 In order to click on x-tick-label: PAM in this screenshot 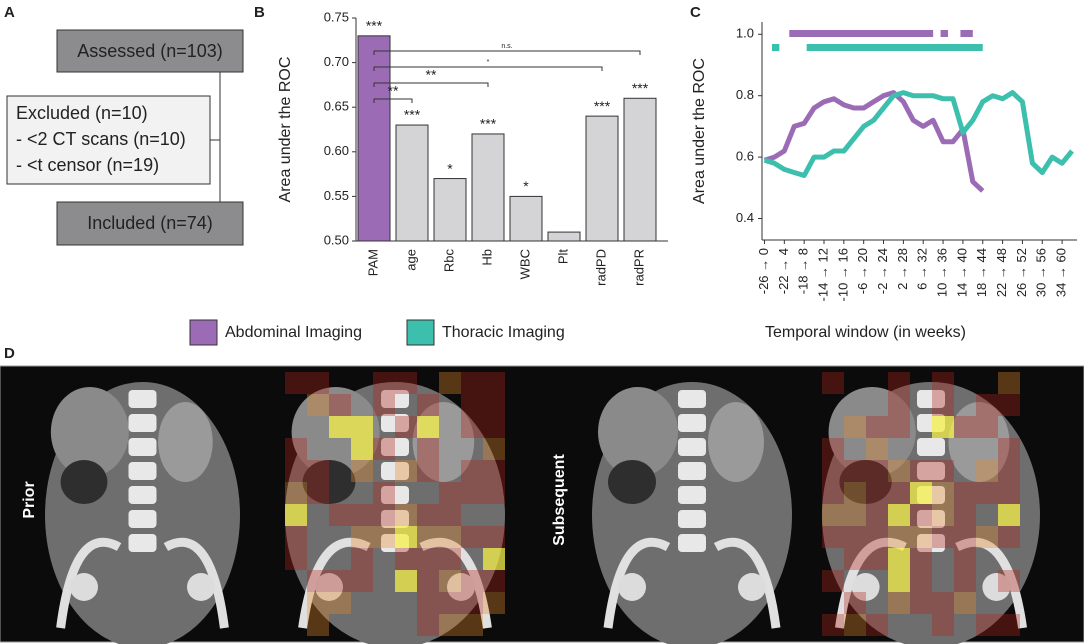, I will do `click(372, 262)`.